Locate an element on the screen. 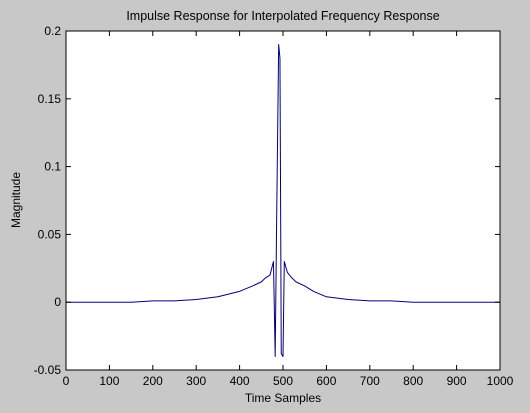 This screenshot has height=413, width=530. y-tick-label: -0.05 is located at coordinates (48, 370).